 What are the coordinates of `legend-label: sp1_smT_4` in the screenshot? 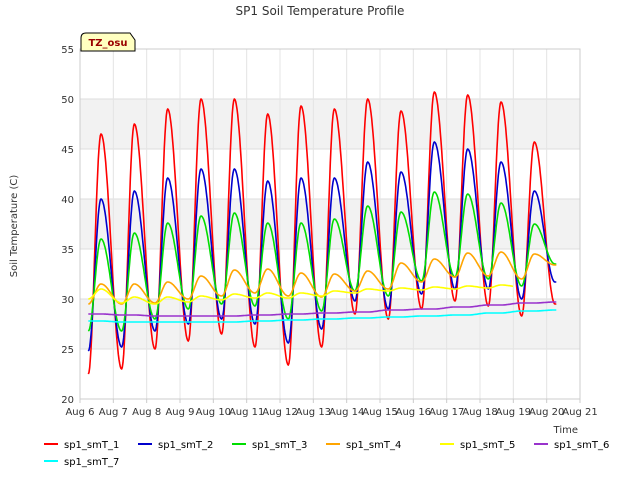 It's located at (373, 445).